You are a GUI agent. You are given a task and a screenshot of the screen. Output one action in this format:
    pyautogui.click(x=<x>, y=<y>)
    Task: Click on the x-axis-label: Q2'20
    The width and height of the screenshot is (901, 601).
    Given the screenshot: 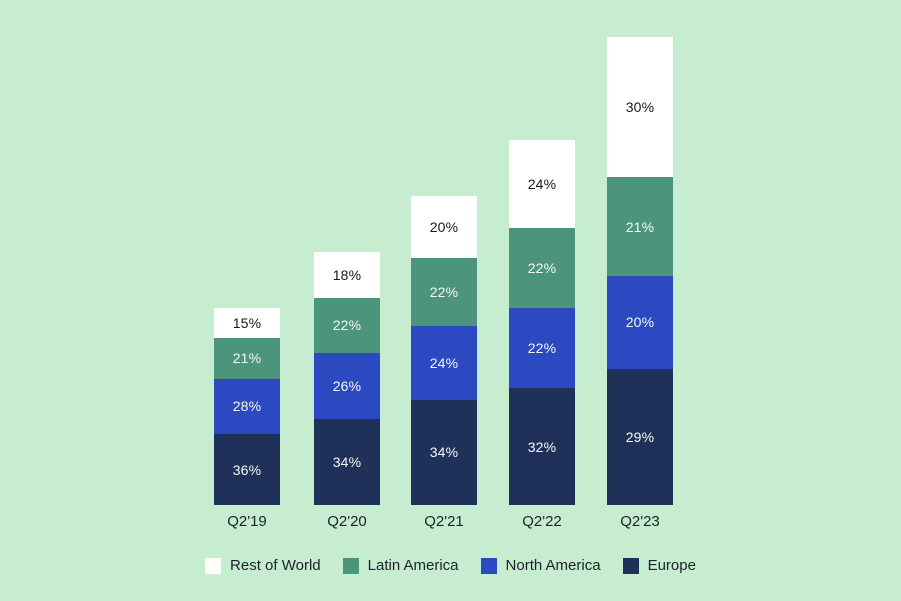 What is the action you would take?
    pyautogui.click(x=347, y=521)
    